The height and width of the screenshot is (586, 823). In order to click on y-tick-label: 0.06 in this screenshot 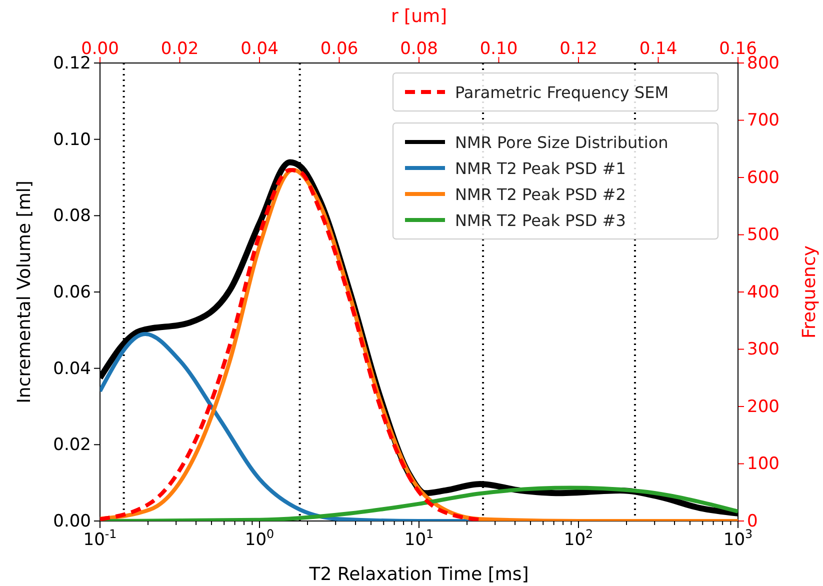, I will do `click(72, 292)`.